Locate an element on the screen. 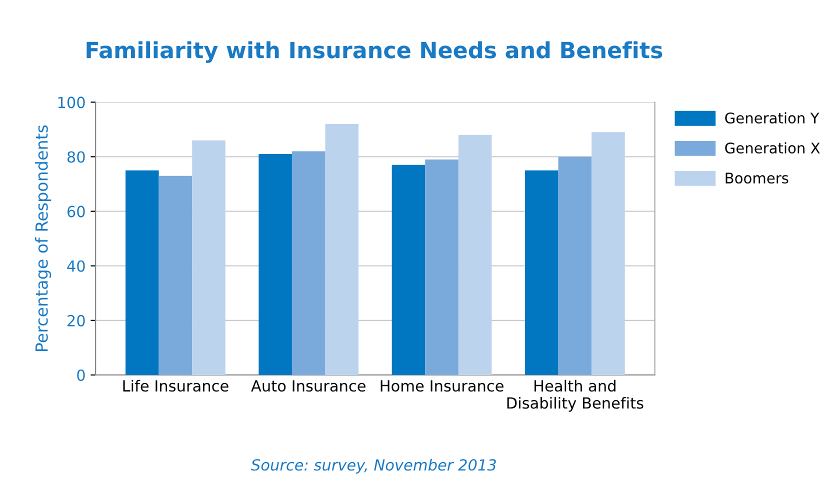 The width and height of the screenshot is (831, 496). y-tick-label: 80 is located at coordinates (76, 157).